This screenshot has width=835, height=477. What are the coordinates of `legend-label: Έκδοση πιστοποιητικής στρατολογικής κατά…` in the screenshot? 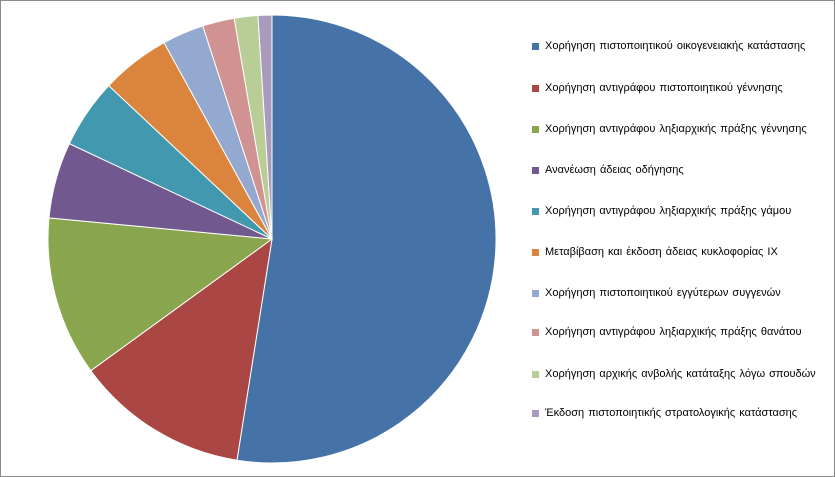 It's located at (671, 413).